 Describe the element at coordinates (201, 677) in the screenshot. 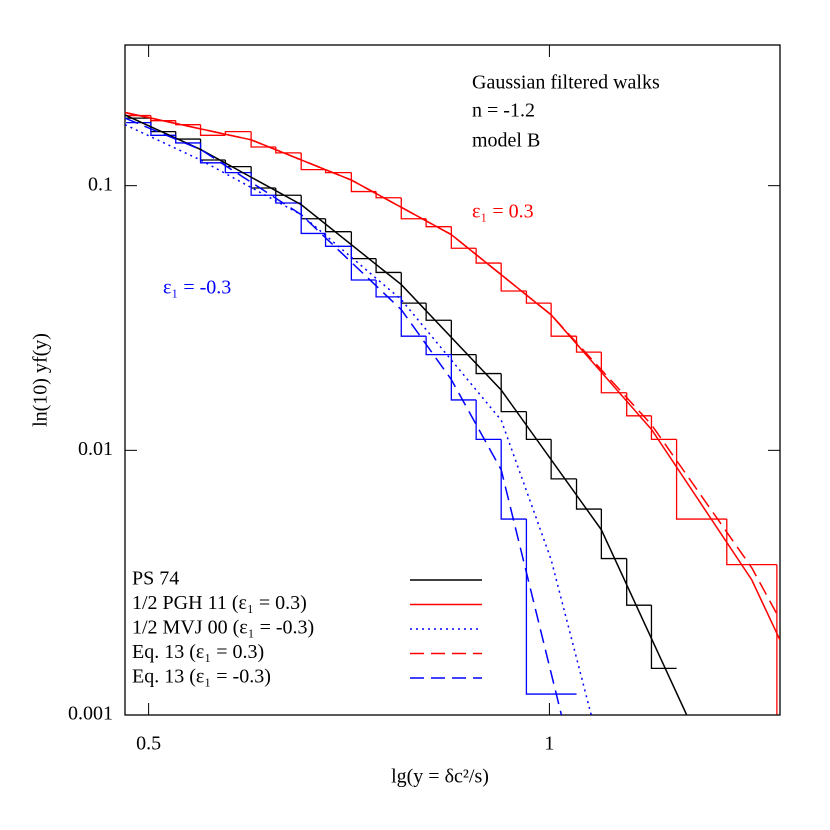

I see `legend-label: Eq. 13 (ε₁ = -0.3)` at that location.